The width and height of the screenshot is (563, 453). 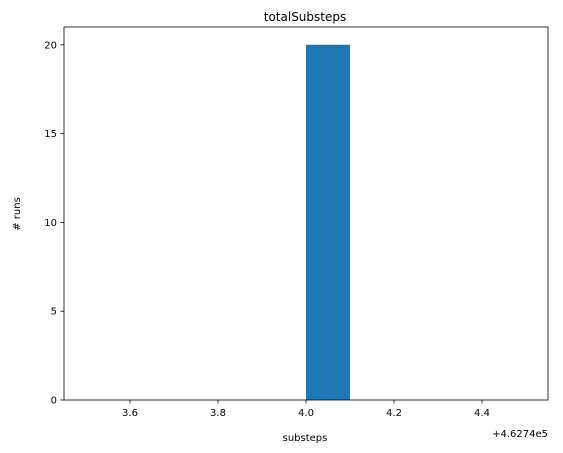 What do you see at coordinates (50, 223) in the screenshot?
I see `y-tick-label: 10` at bounding box center [50, 223].